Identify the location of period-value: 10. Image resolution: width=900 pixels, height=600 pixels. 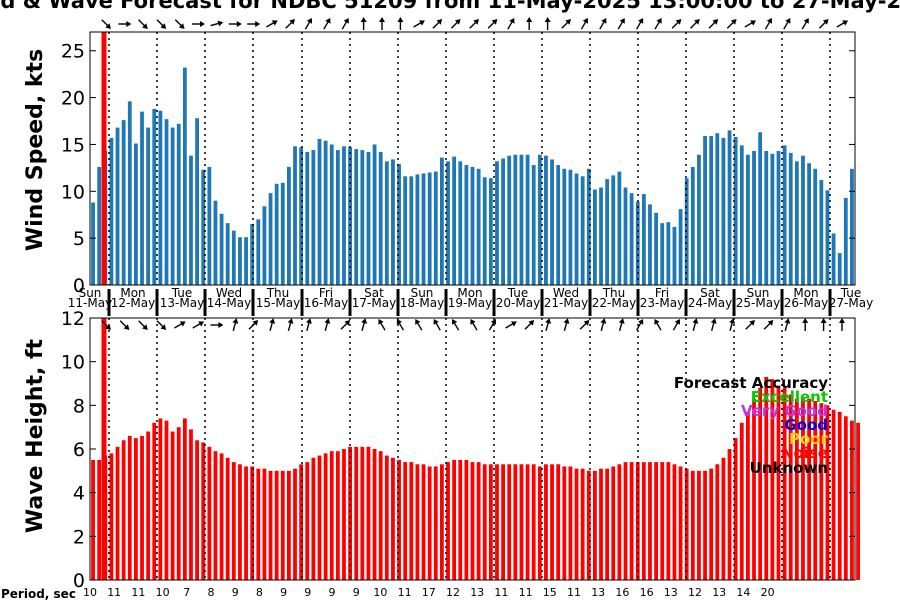
(380, 592).